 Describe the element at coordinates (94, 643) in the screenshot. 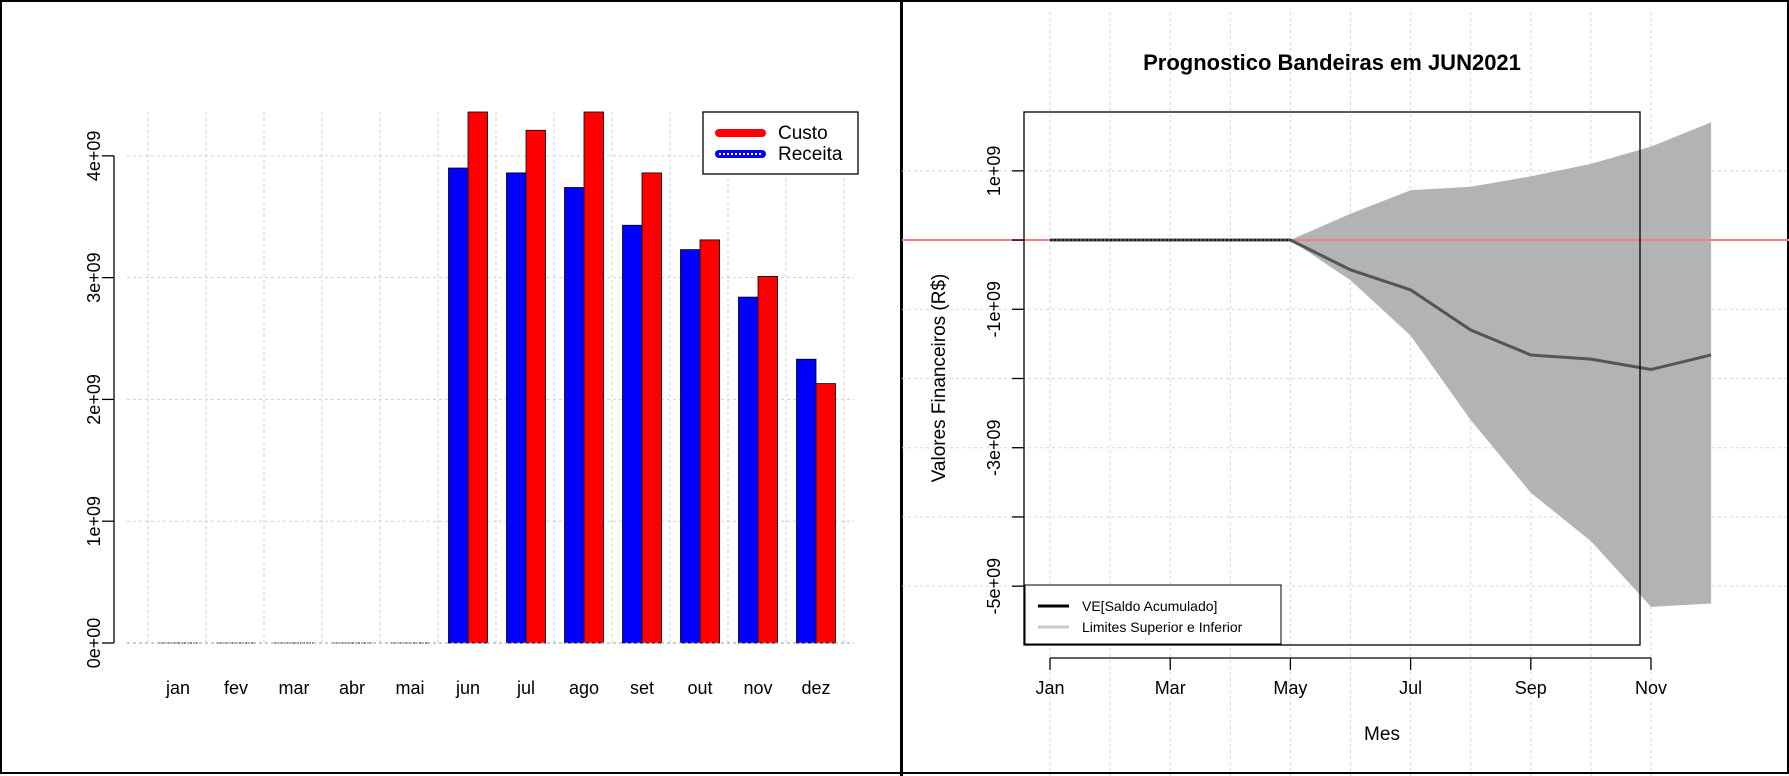

I see `bar-y-tick-label: 0e+00` at that location.